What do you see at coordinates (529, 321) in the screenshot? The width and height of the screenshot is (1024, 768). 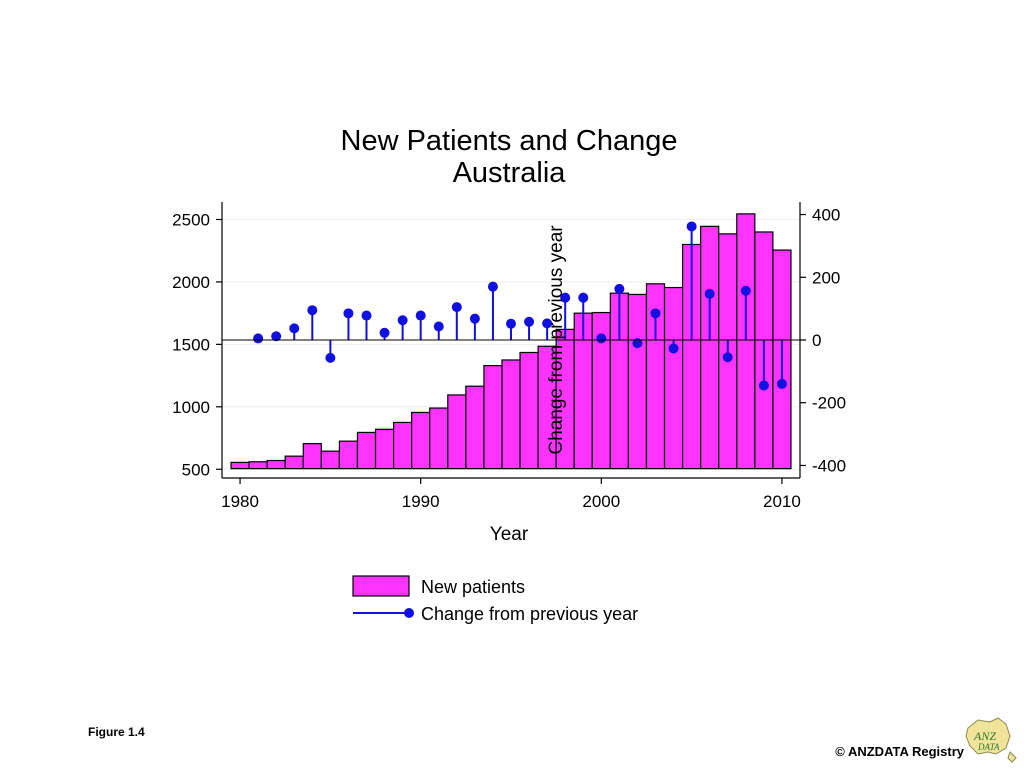 I see `stem-marker-1996` at bounding box center [529, 321].